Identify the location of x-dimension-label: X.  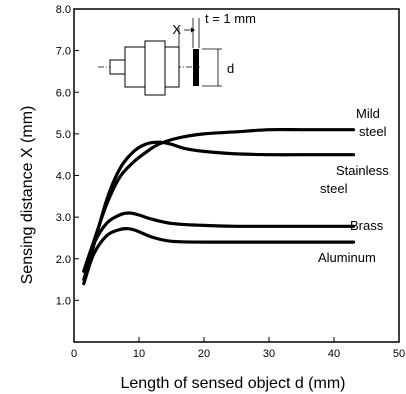
(176, 29).